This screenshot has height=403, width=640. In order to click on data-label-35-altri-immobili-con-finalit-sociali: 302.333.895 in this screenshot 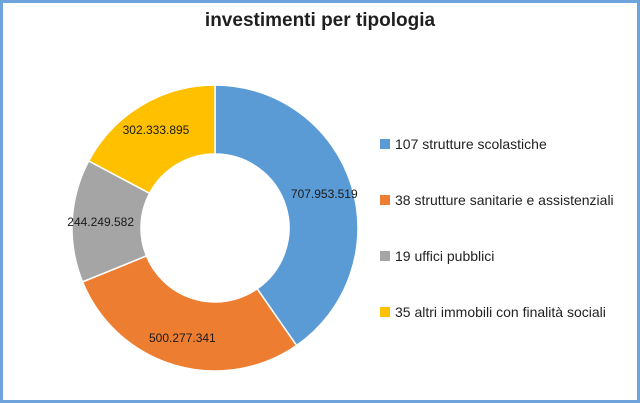, I will do `click(156, 130)`.